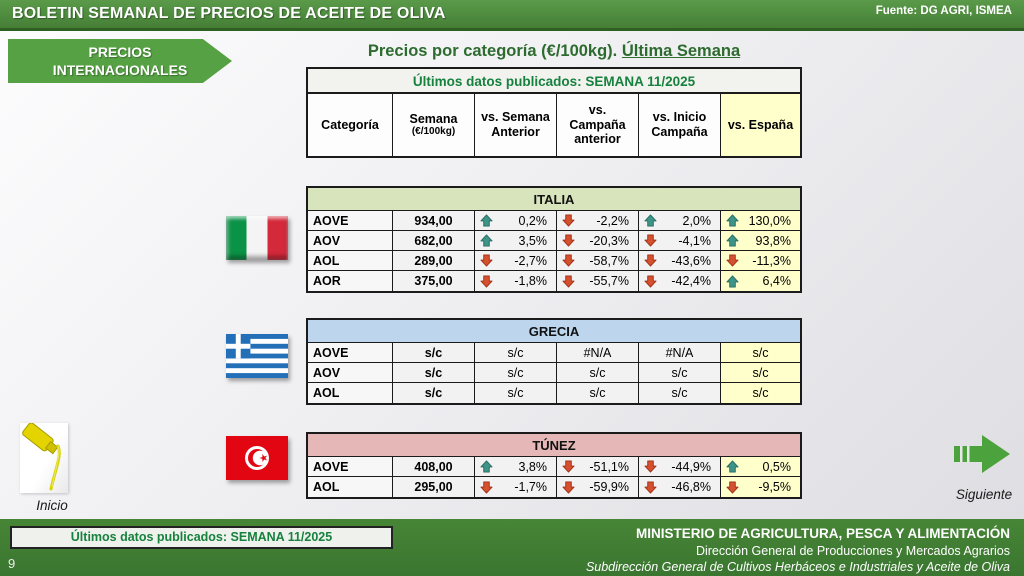 Image resolution: width=1024 pixels, height=576 pixels. What do you see at coordinates (434, 466) in the screenshot?
I see `price-cell: 408,00` at bounding box center [434, 466].